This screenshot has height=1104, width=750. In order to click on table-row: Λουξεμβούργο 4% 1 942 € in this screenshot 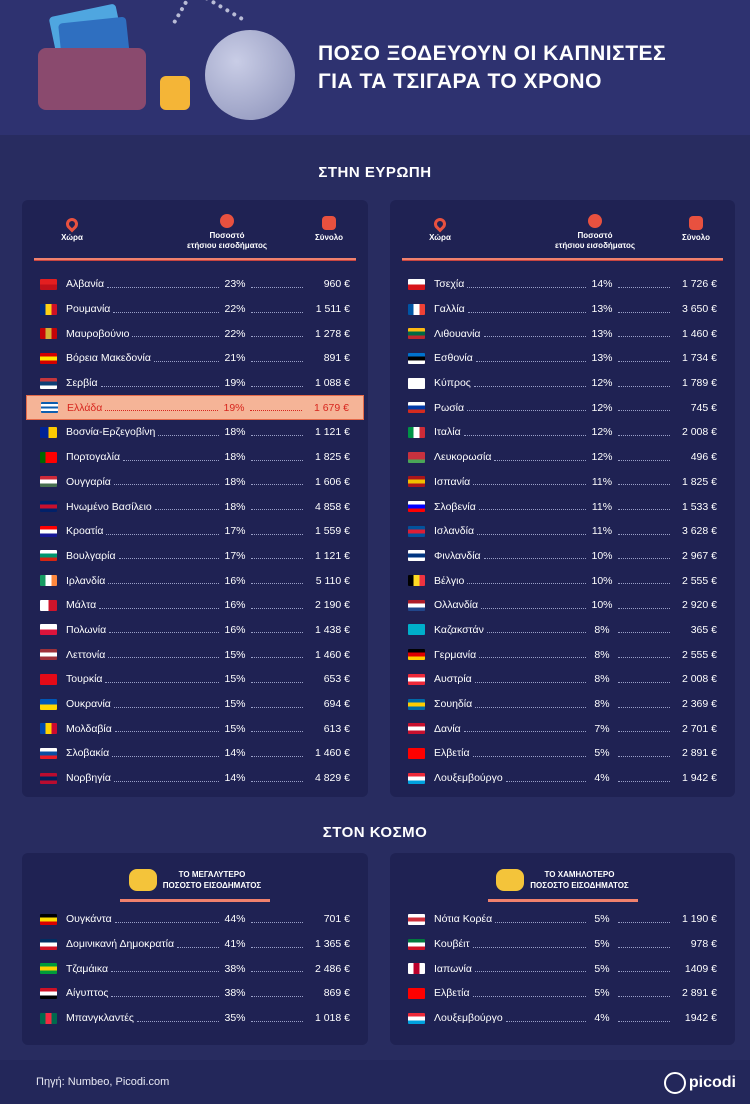, I will do `click(562, 778)`.